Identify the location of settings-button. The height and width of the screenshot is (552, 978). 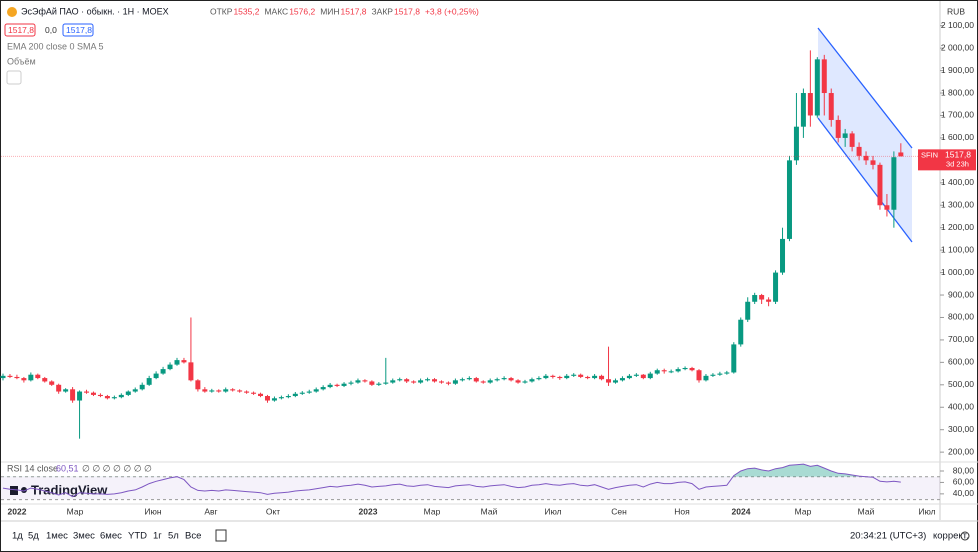
(965, 536).